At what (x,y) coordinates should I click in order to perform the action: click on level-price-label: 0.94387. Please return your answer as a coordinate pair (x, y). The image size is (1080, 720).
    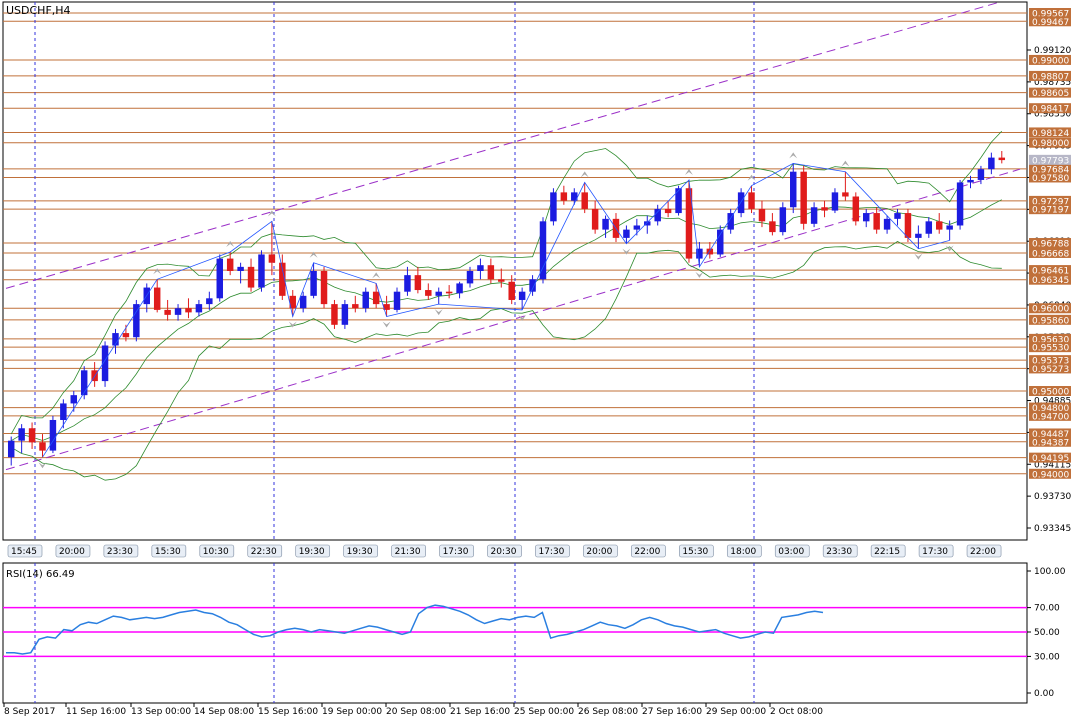
    Looking at the image, I should click on (1050, 443).